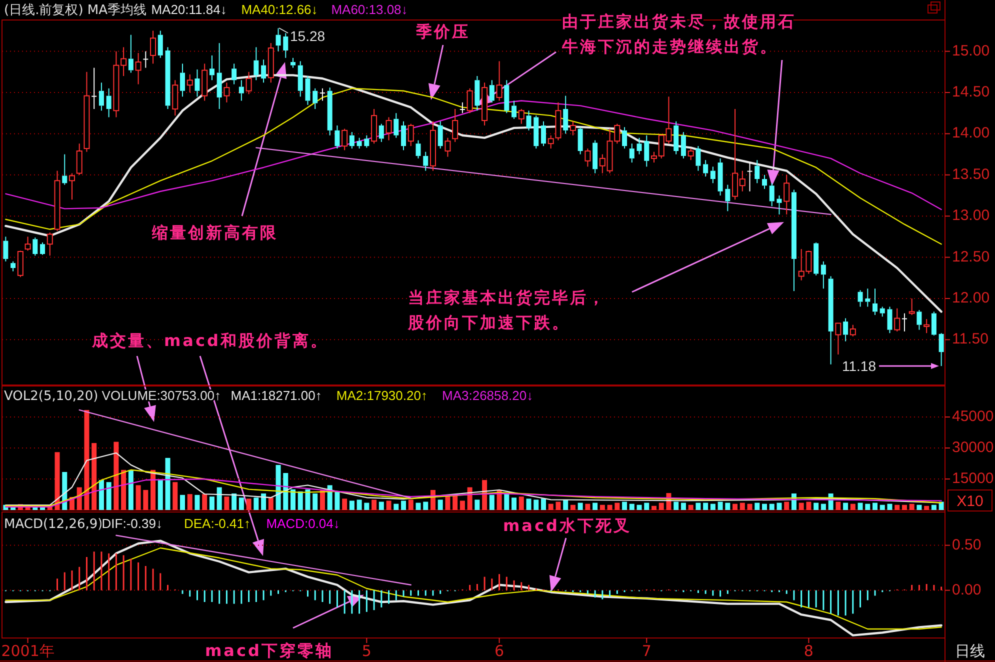 The width and height of the screenshot is (995, 662). Describe the element at coordinates (189, 9) in the screenshot. I see `text: MA20:11.84↓` at that location.